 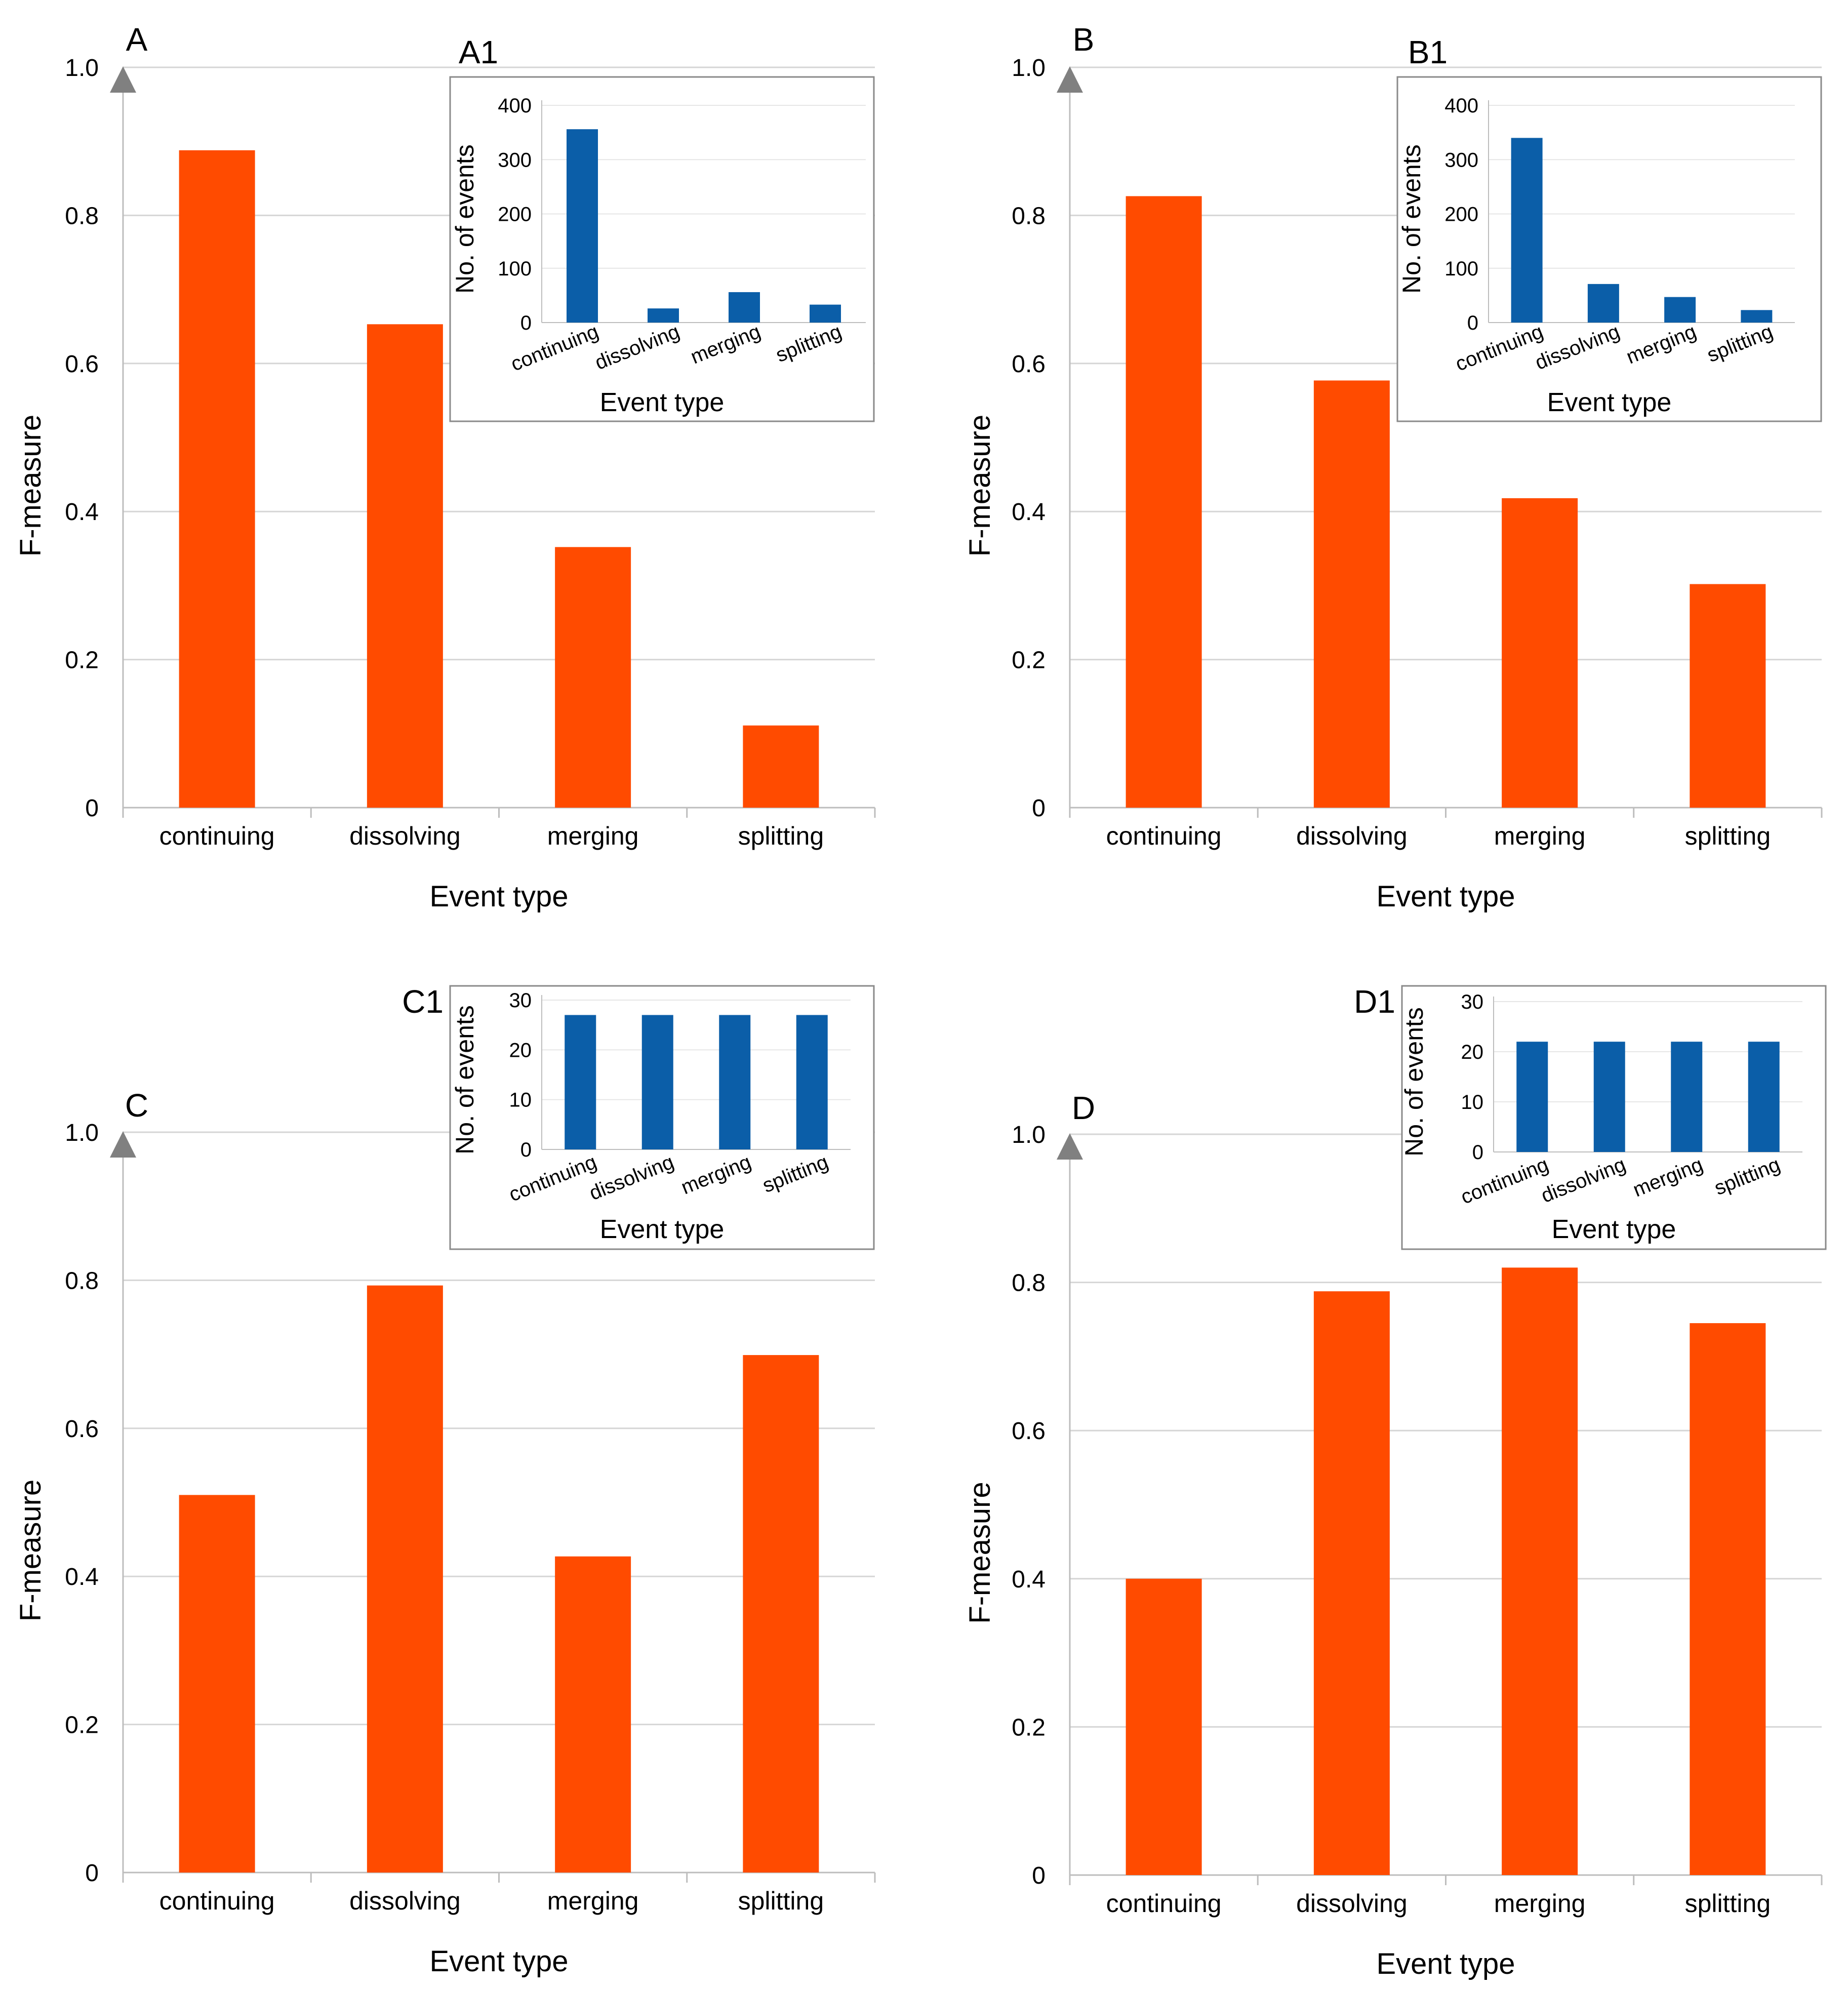 I want to click on panel-label: B, so click(x=1084, y=39).